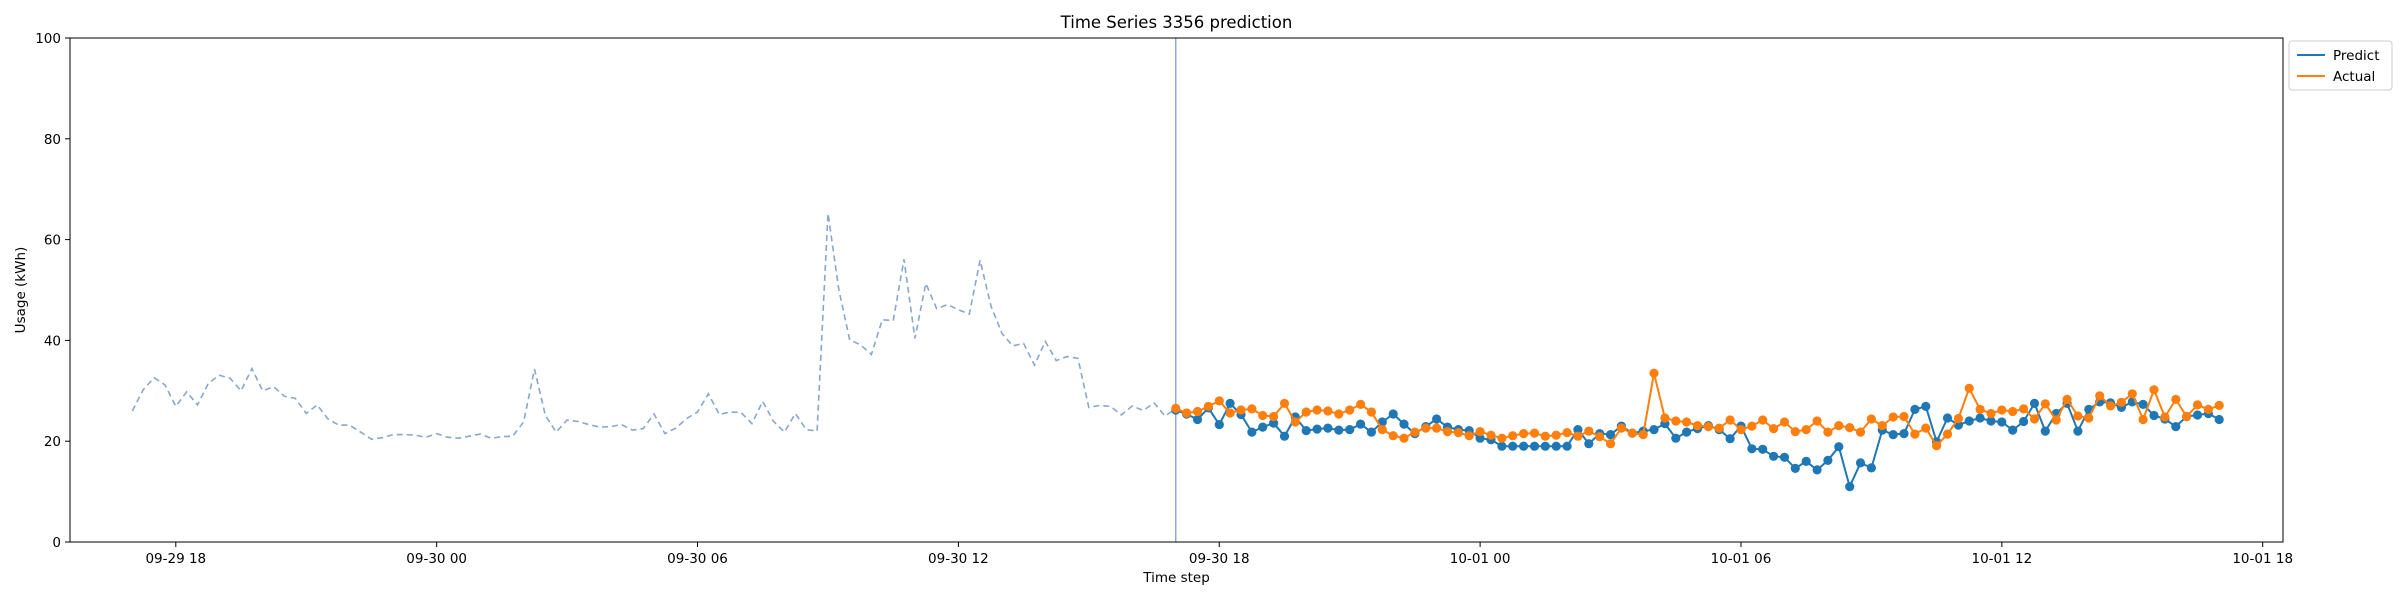  What do you see at coordinates (52, 442) in the screenshot?
I see `y-tick-label: 20` at bounding box center [52, 442].